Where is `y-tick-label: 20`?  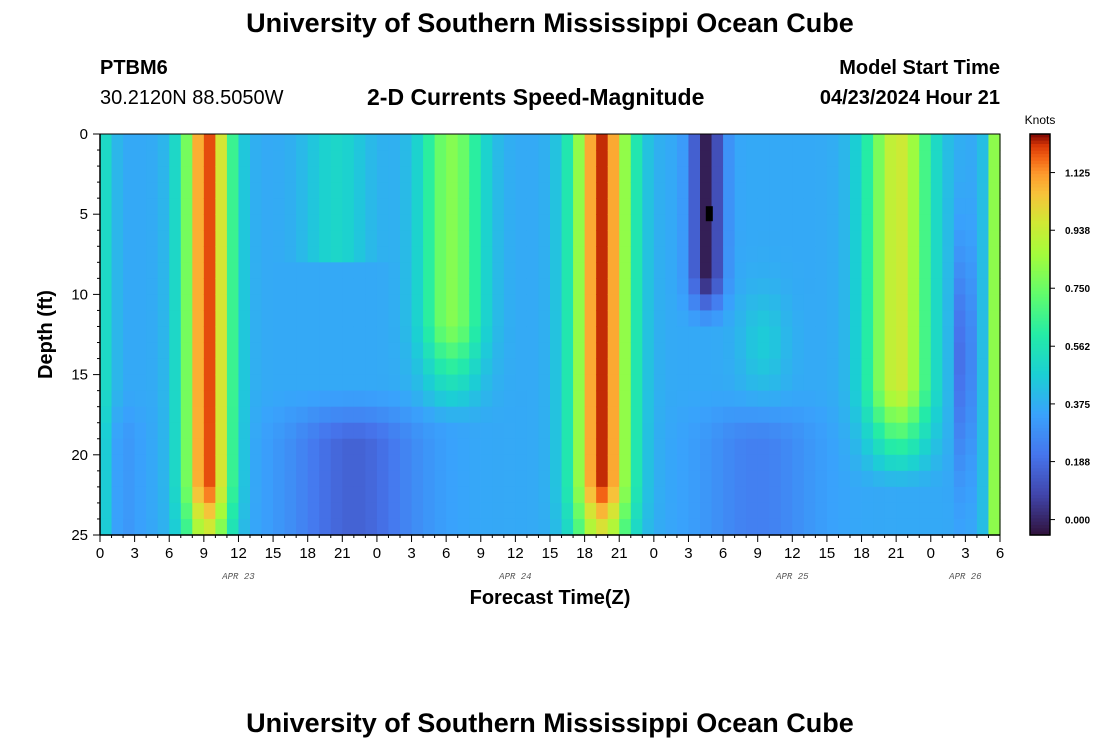 y-tick-label: 20 is located at coordinates (79, 455).